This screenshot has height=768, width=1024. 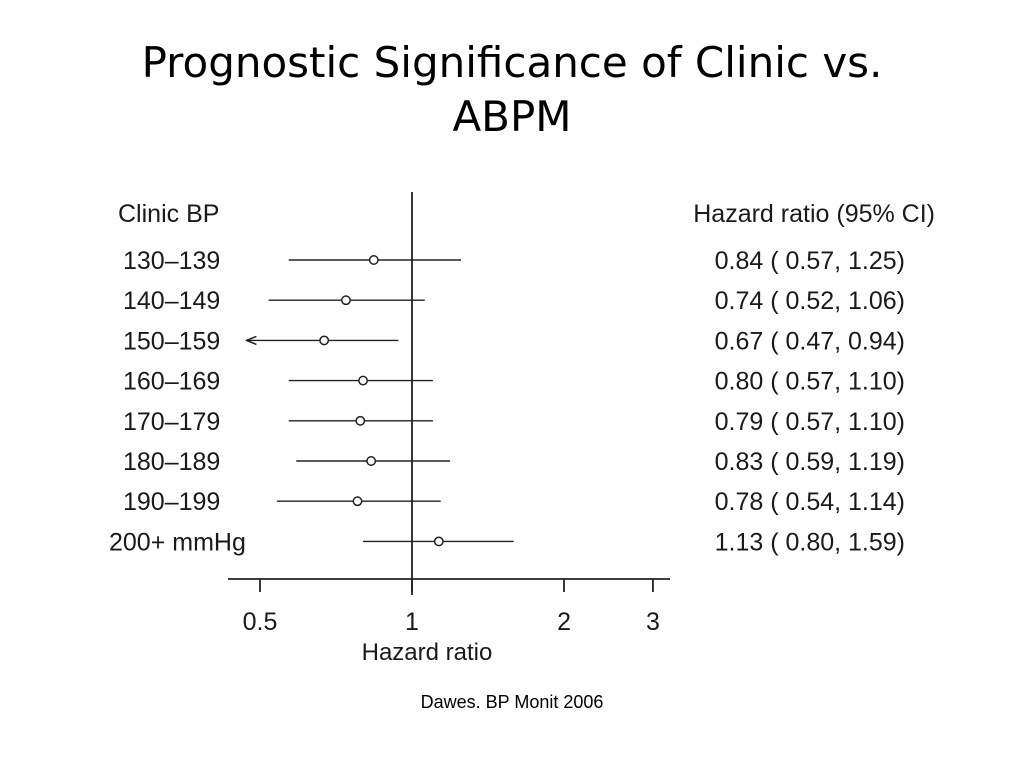 I want to click on forest-row: 170–179 0.79 ( 0.57, 1.10), so click(x=514, y=422).